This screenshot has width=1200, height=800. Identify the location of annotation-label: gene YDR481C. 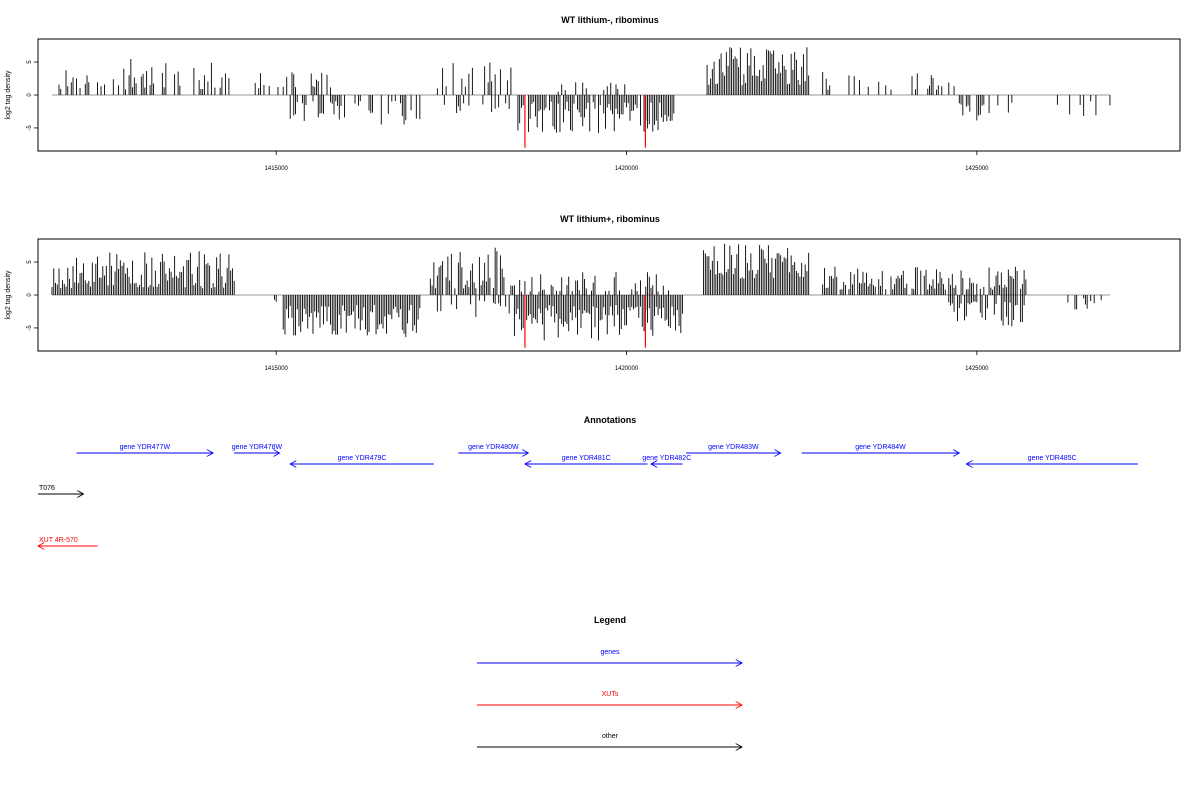
(586, 458).